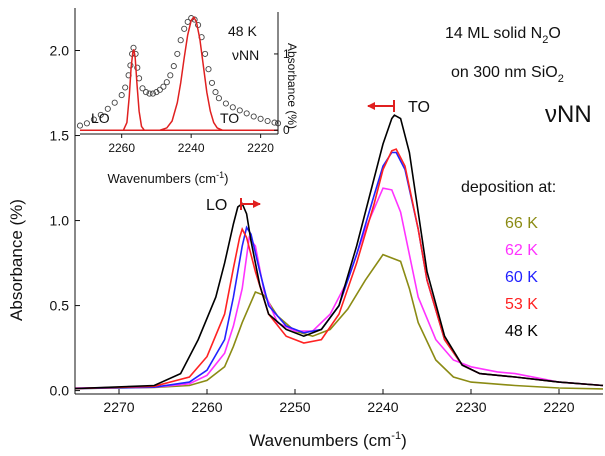 The height and width of the screenshot is (456, 605). I want to click on inset-x-tick-label: 2260, so click(121, 148).